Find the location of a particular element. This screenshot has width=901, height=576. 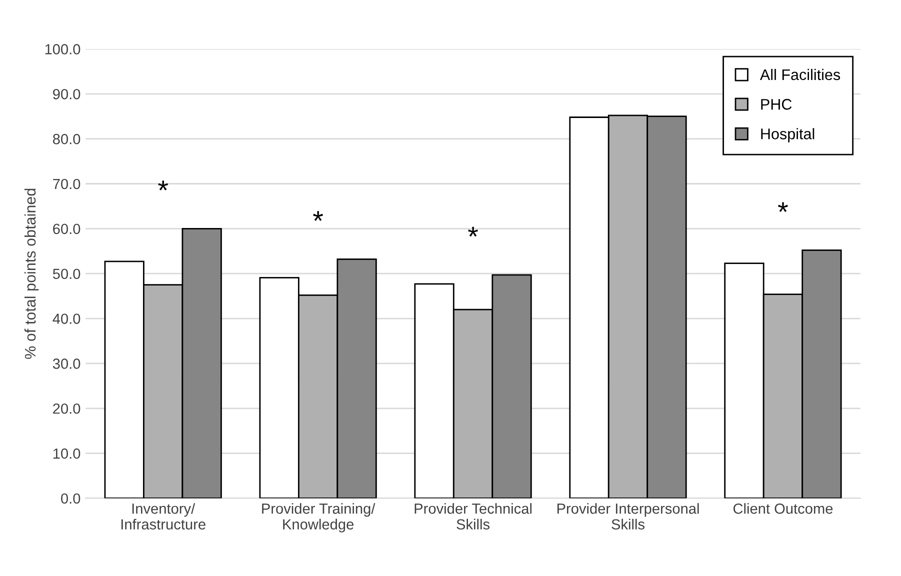

y-tick-label: 60.0 is located at coordinates (66, 229).